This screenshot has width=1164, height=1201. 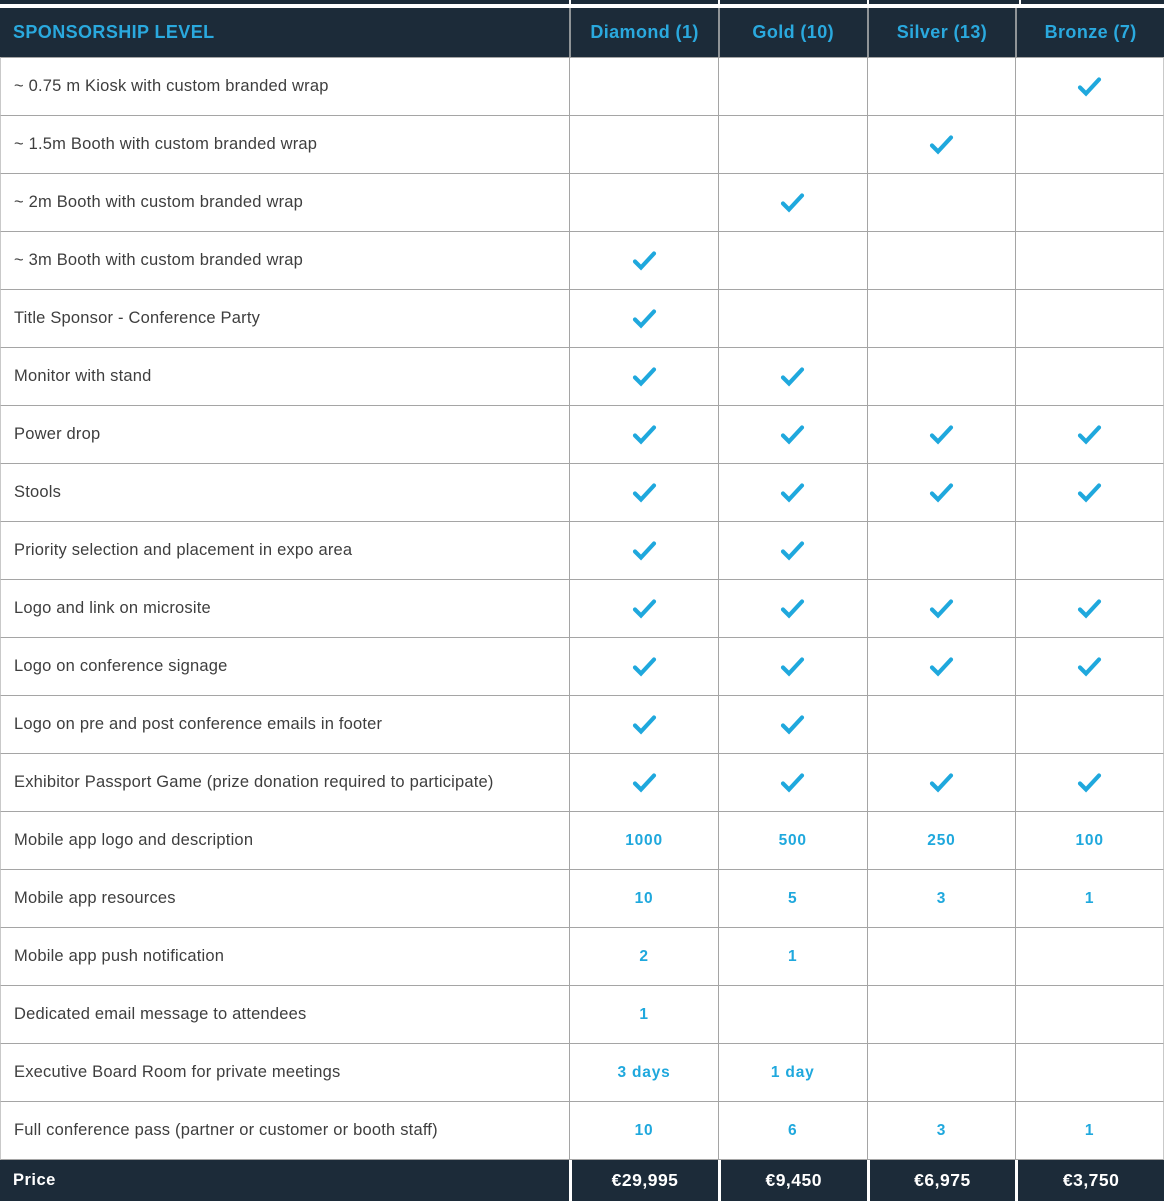 What do you see at coordinates (285, 145) in the screenshot?
I see `feature-cell: ~ 1.5m Booth with custom branded wrap` at bounding box center [285, 145].